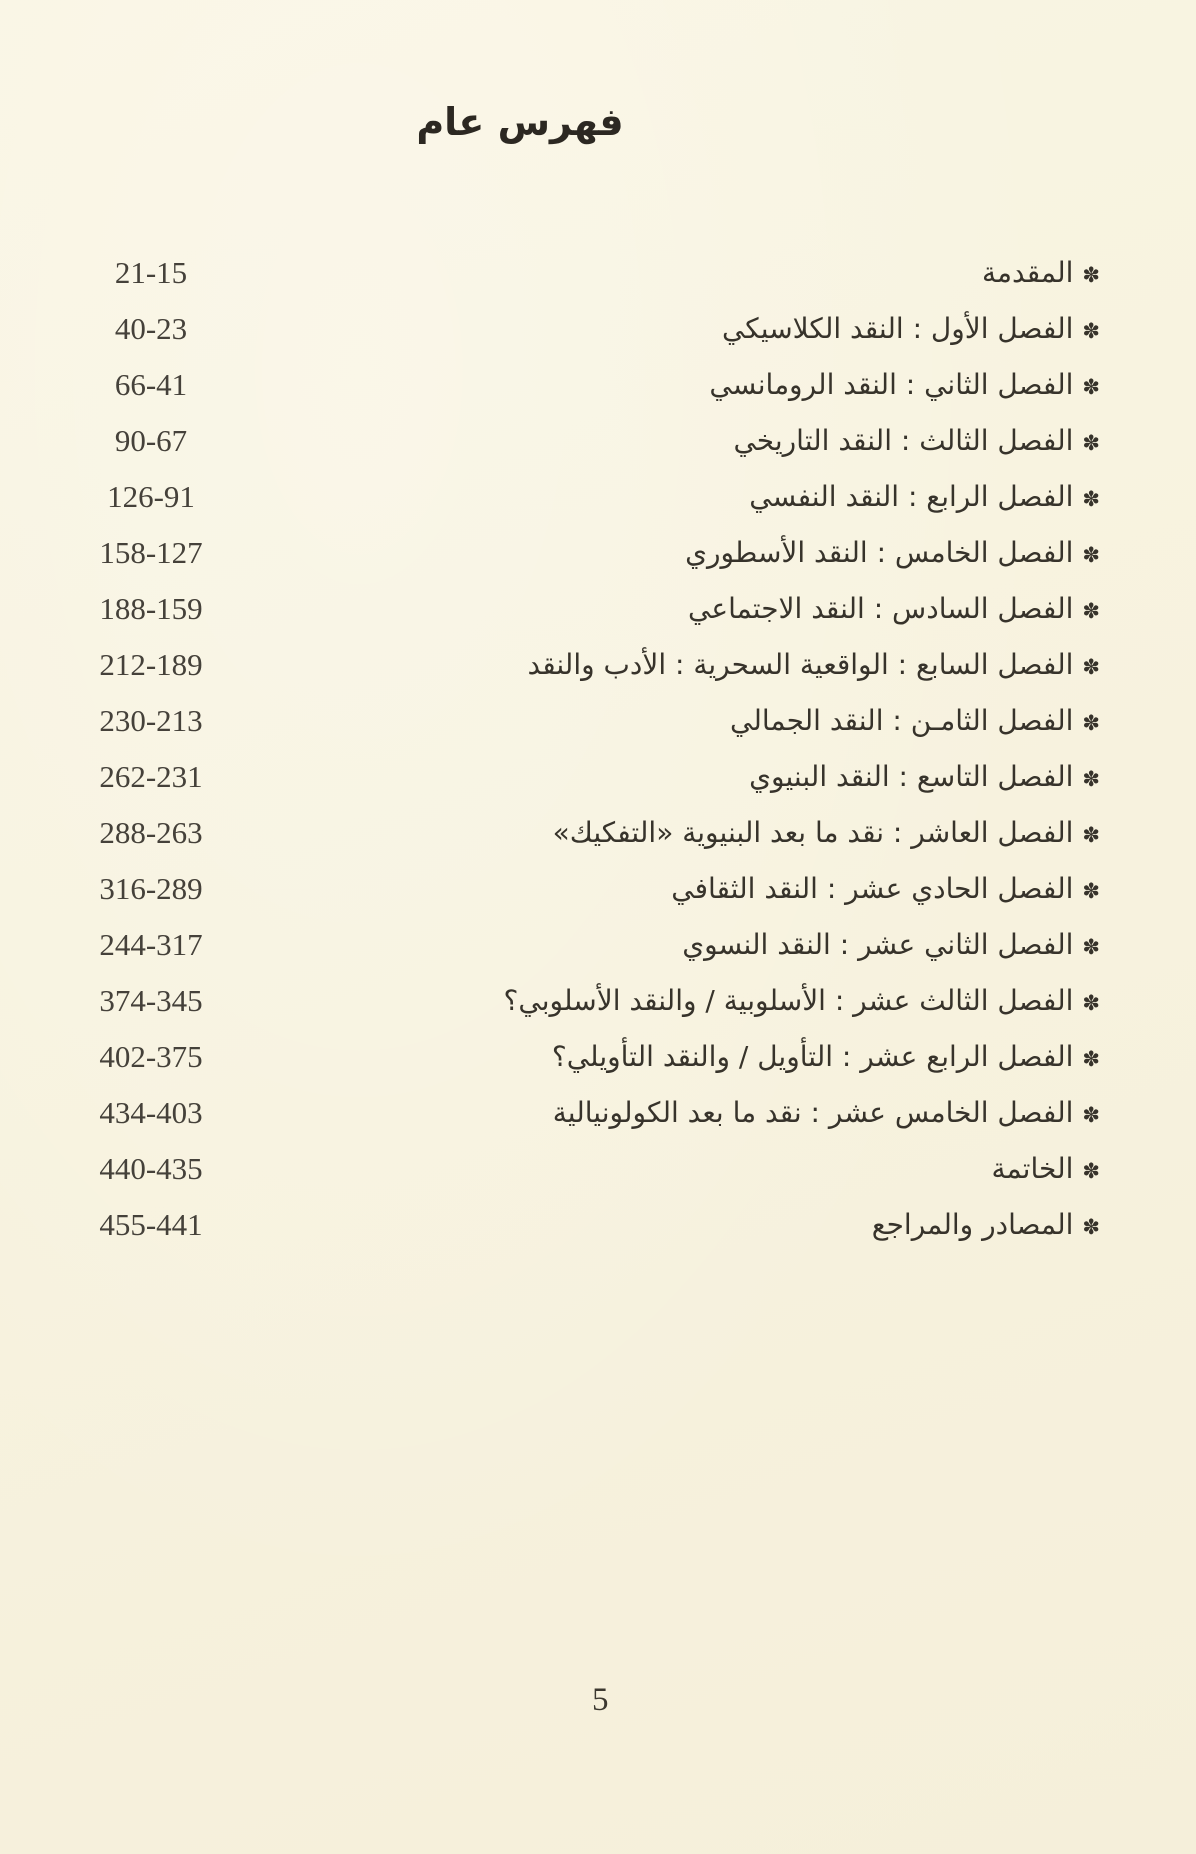 This screenshot has height=1854, width=1196. Describe the element at coordinates (151, 1224) in the screenshot. I see `toc-entry-page-range: 455-441` at that location.